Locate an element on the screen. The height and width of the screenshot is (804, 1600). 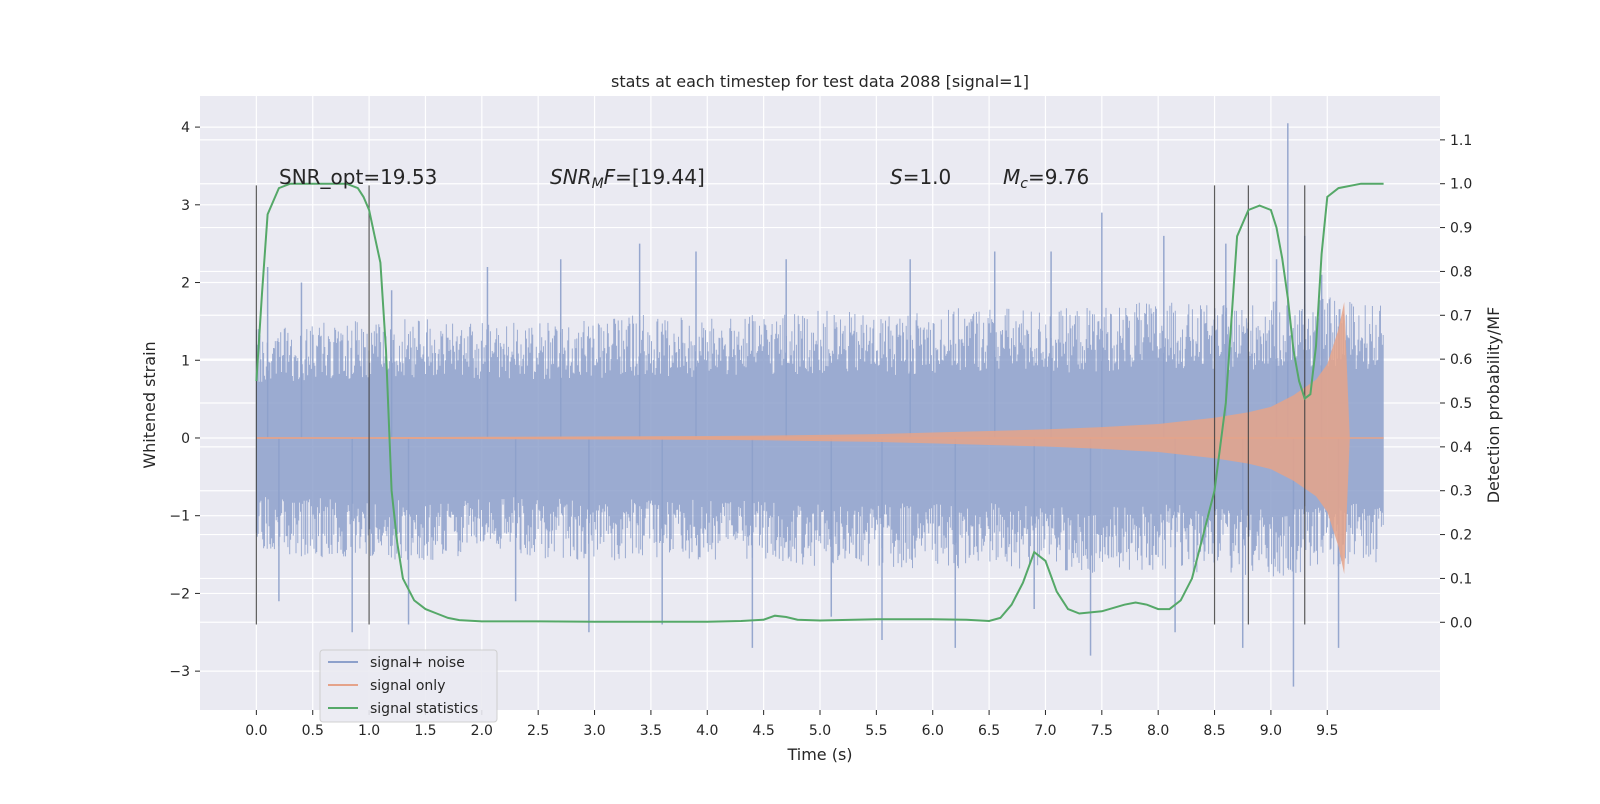
mc-annotation: Mc=9.76 is located at coordinates (1046, 178).